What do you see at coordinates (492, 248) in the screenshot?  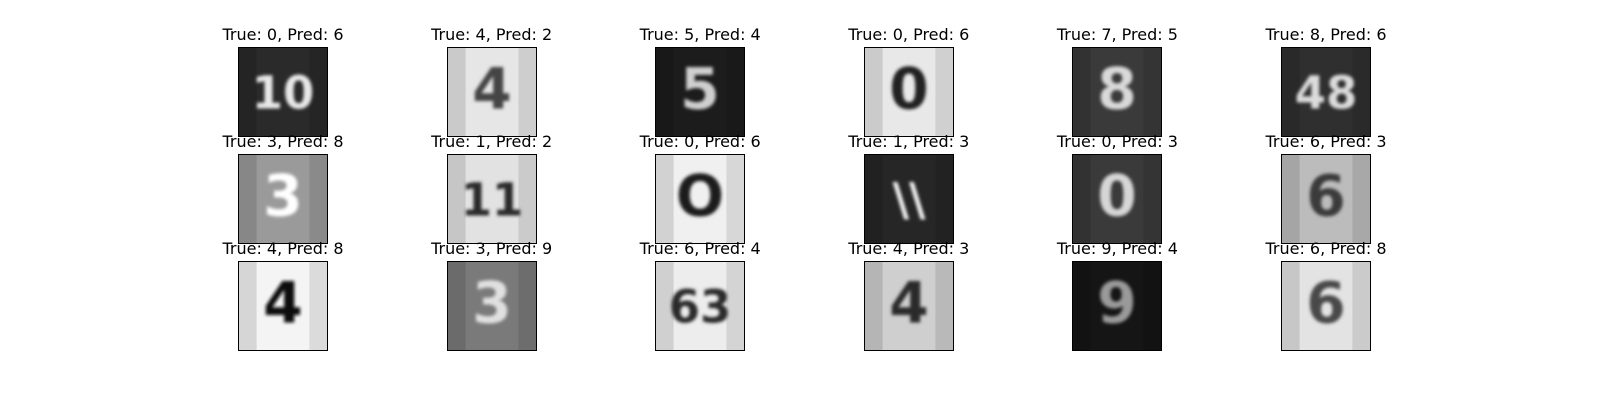 I see `panel-title: True: 3, Pred: 9` at bounding box center [492, 248].